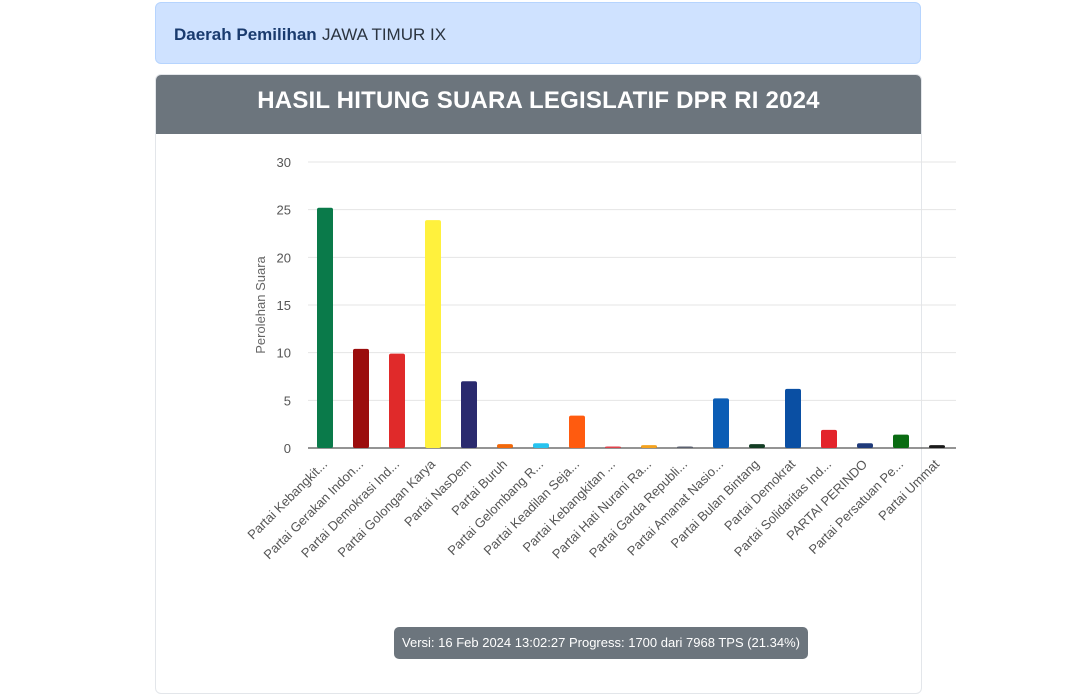 The image size is (1078, 694). Describe the element at coordinates (245, 34) in the screenshot. I see `region-label: Daerah Pemilihan` at that location.